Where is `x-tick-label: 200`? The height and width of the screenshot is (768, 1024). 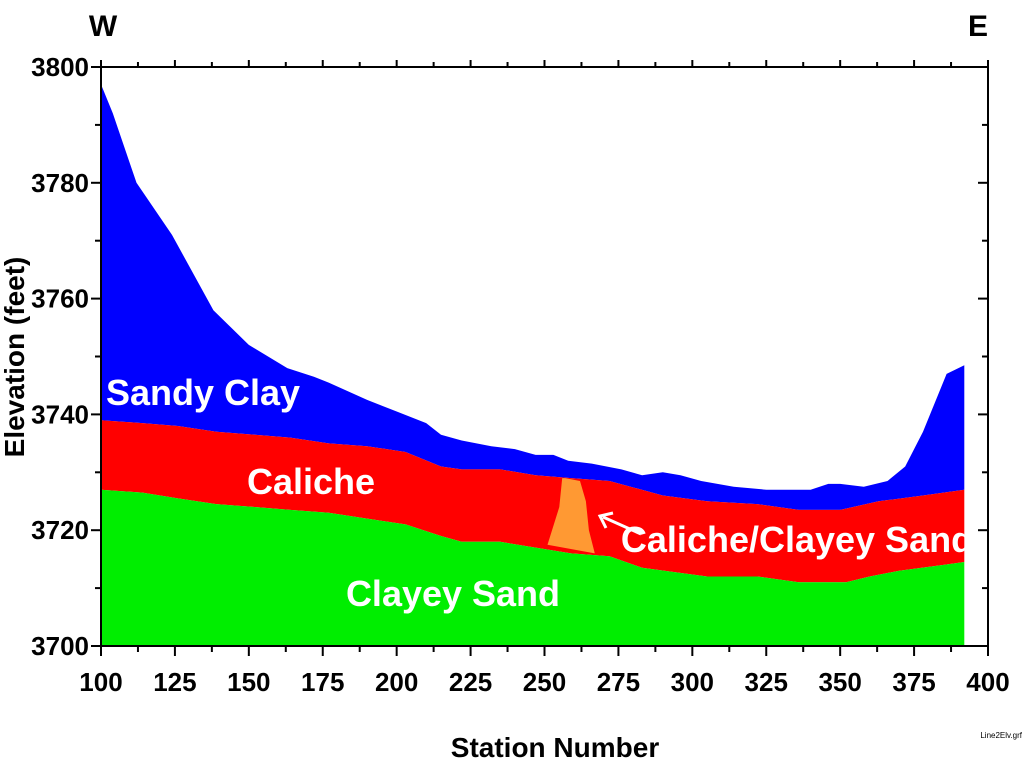
x-tick-label: 200 is located at coordinates (396, 682).